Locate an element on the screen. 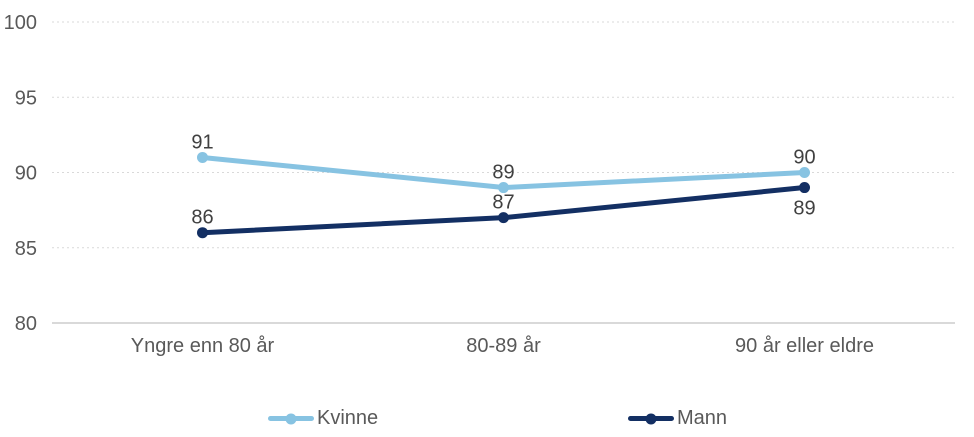 The height and width of the screenshot is (437, 974). legend-label-mann: Mann is located at coordinates (702, 418).